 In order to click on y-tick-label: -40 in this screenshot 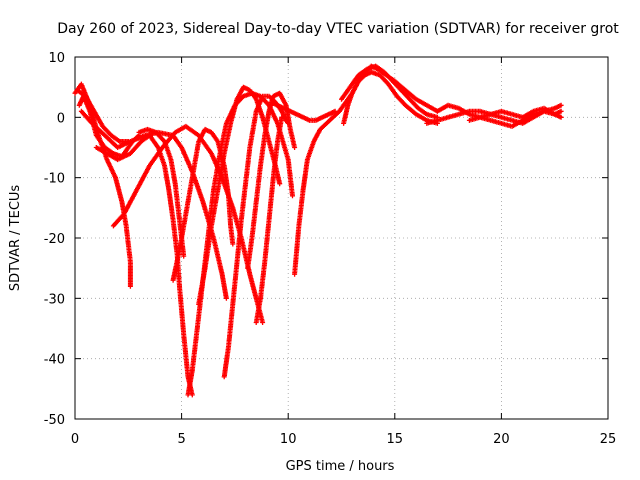, I will do `click(54, 360)`.